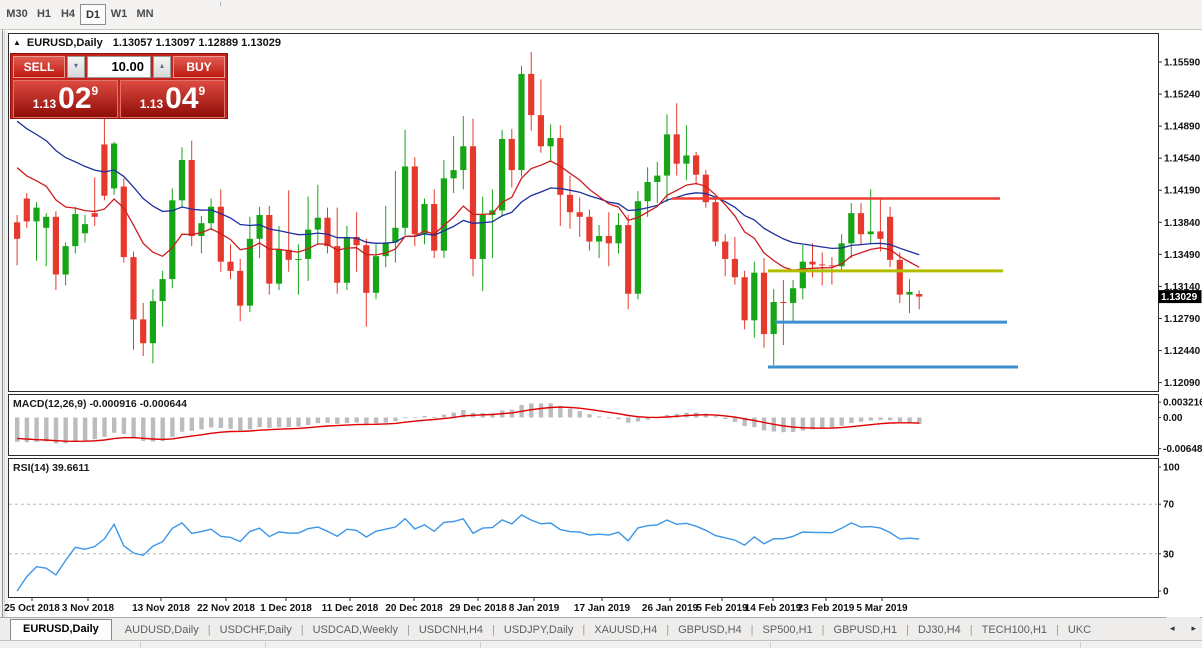 The height and width of the screenshot is (648, 1202). What do you see at coordinates (145, 14) in the screenshot?
I see `timeframe-button-mn: MN` at bounding box center [145, 14].